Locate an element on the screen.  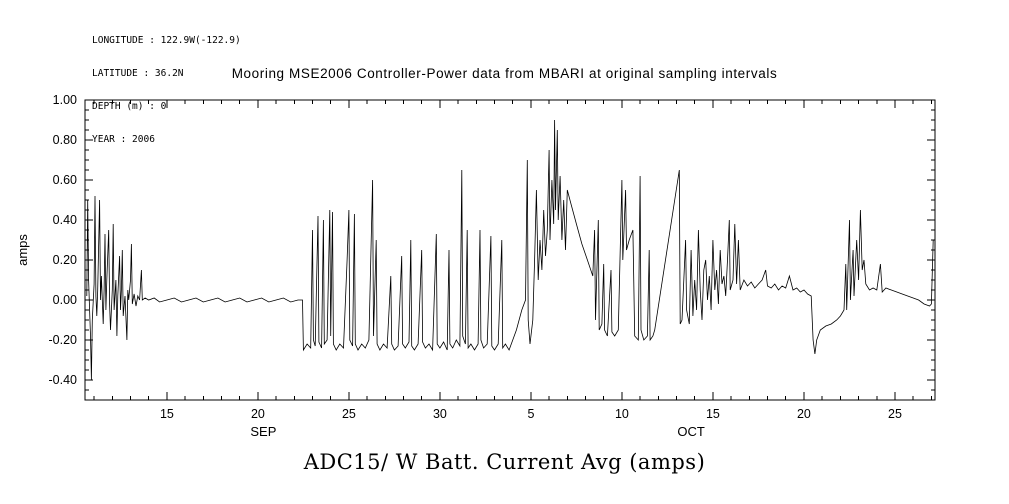
x-axis-month-labels: SEP OCT is located at coordinates (477, 431).